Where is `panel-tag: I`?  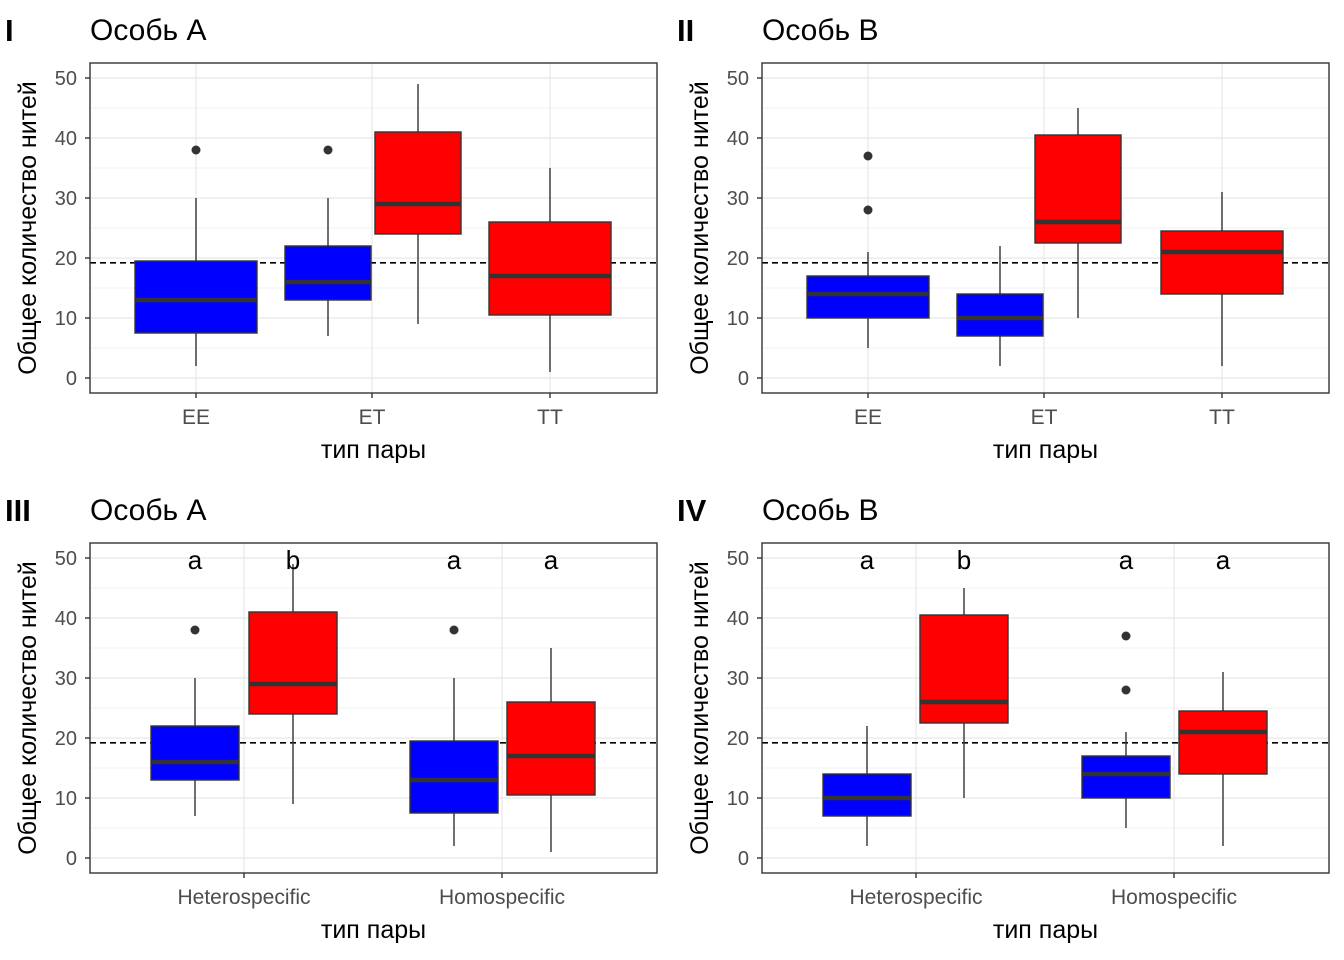 panel-tag: I is located at coordinates (9, 30).